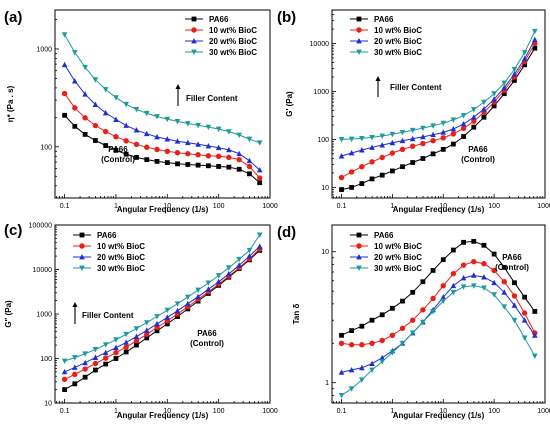  I want to click on y-tick-label: 100000, so click(40, 226).